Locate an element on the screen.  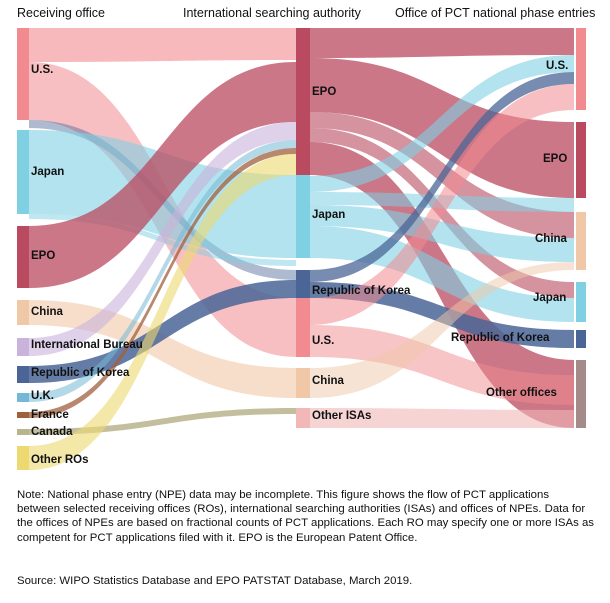
left-label-japan: Japan is located at coordinates (48, 172).